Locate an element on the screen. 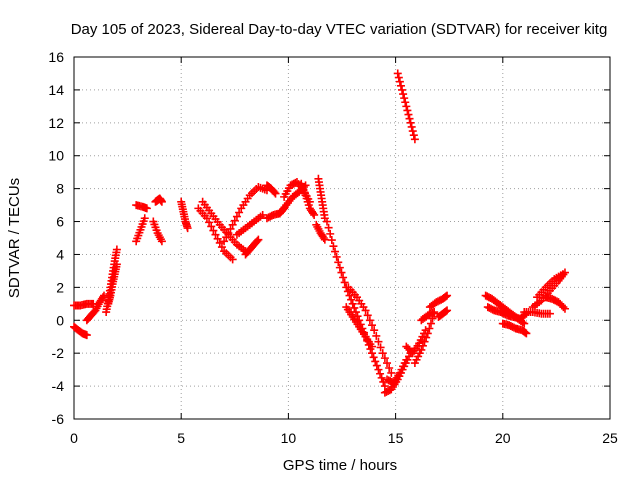 The width and height of the screenshot is (640, 480). series-arc12 is located at coordinates (224, 226).